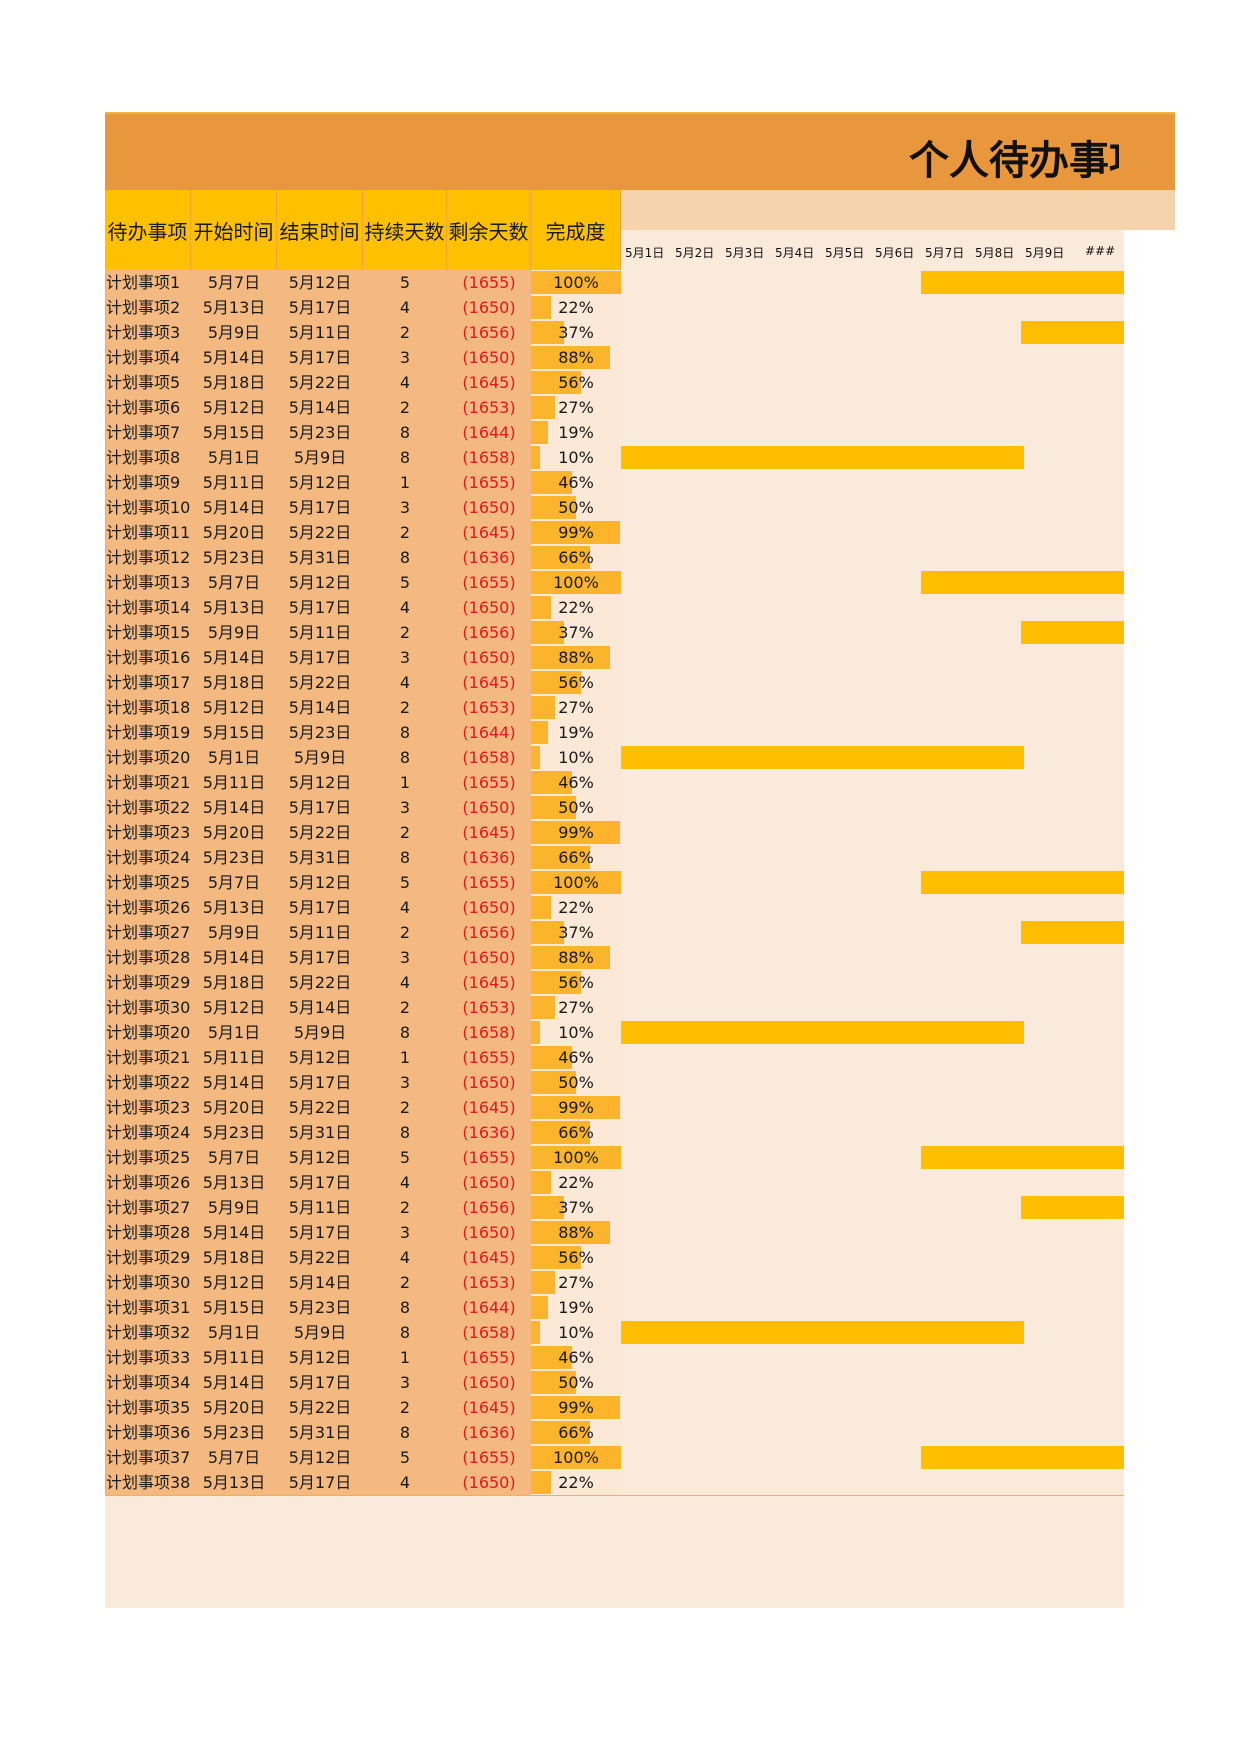  I want to click on task-name-cell: 计划事项11, so click(148, 532).